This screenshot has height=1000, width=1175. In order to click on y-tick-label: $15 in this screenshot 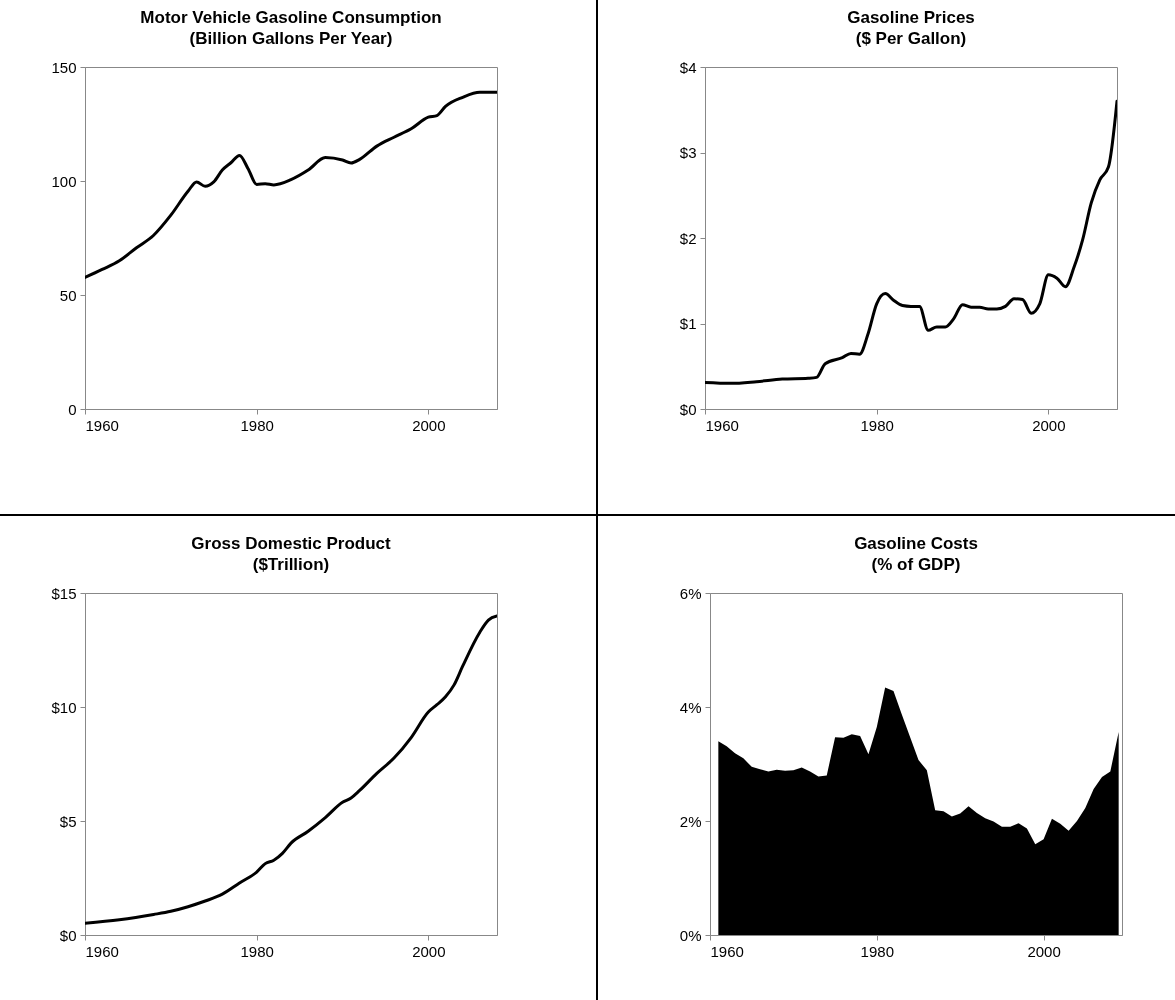, I will do `click(64, 593)`.